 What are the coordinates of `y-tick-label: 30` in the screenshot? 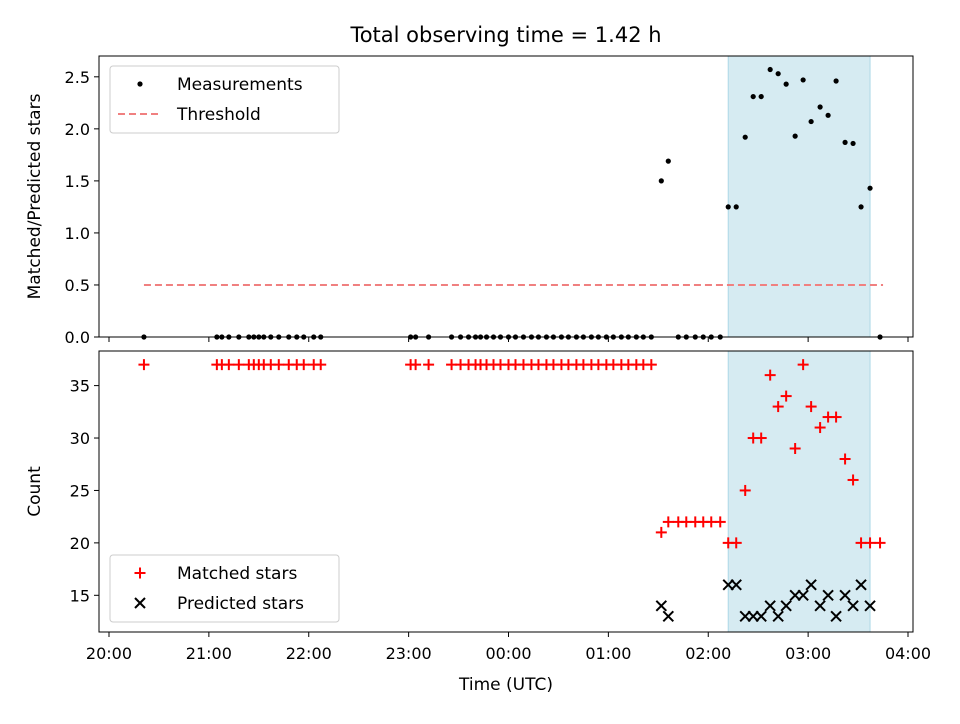 It's located at (80, 438).